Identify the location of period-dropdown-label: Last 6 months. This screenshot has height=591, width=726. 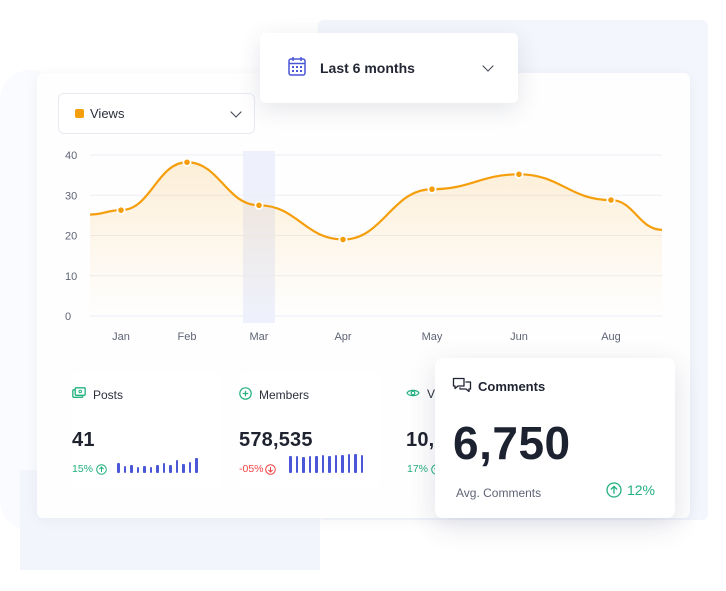
(367, 68).